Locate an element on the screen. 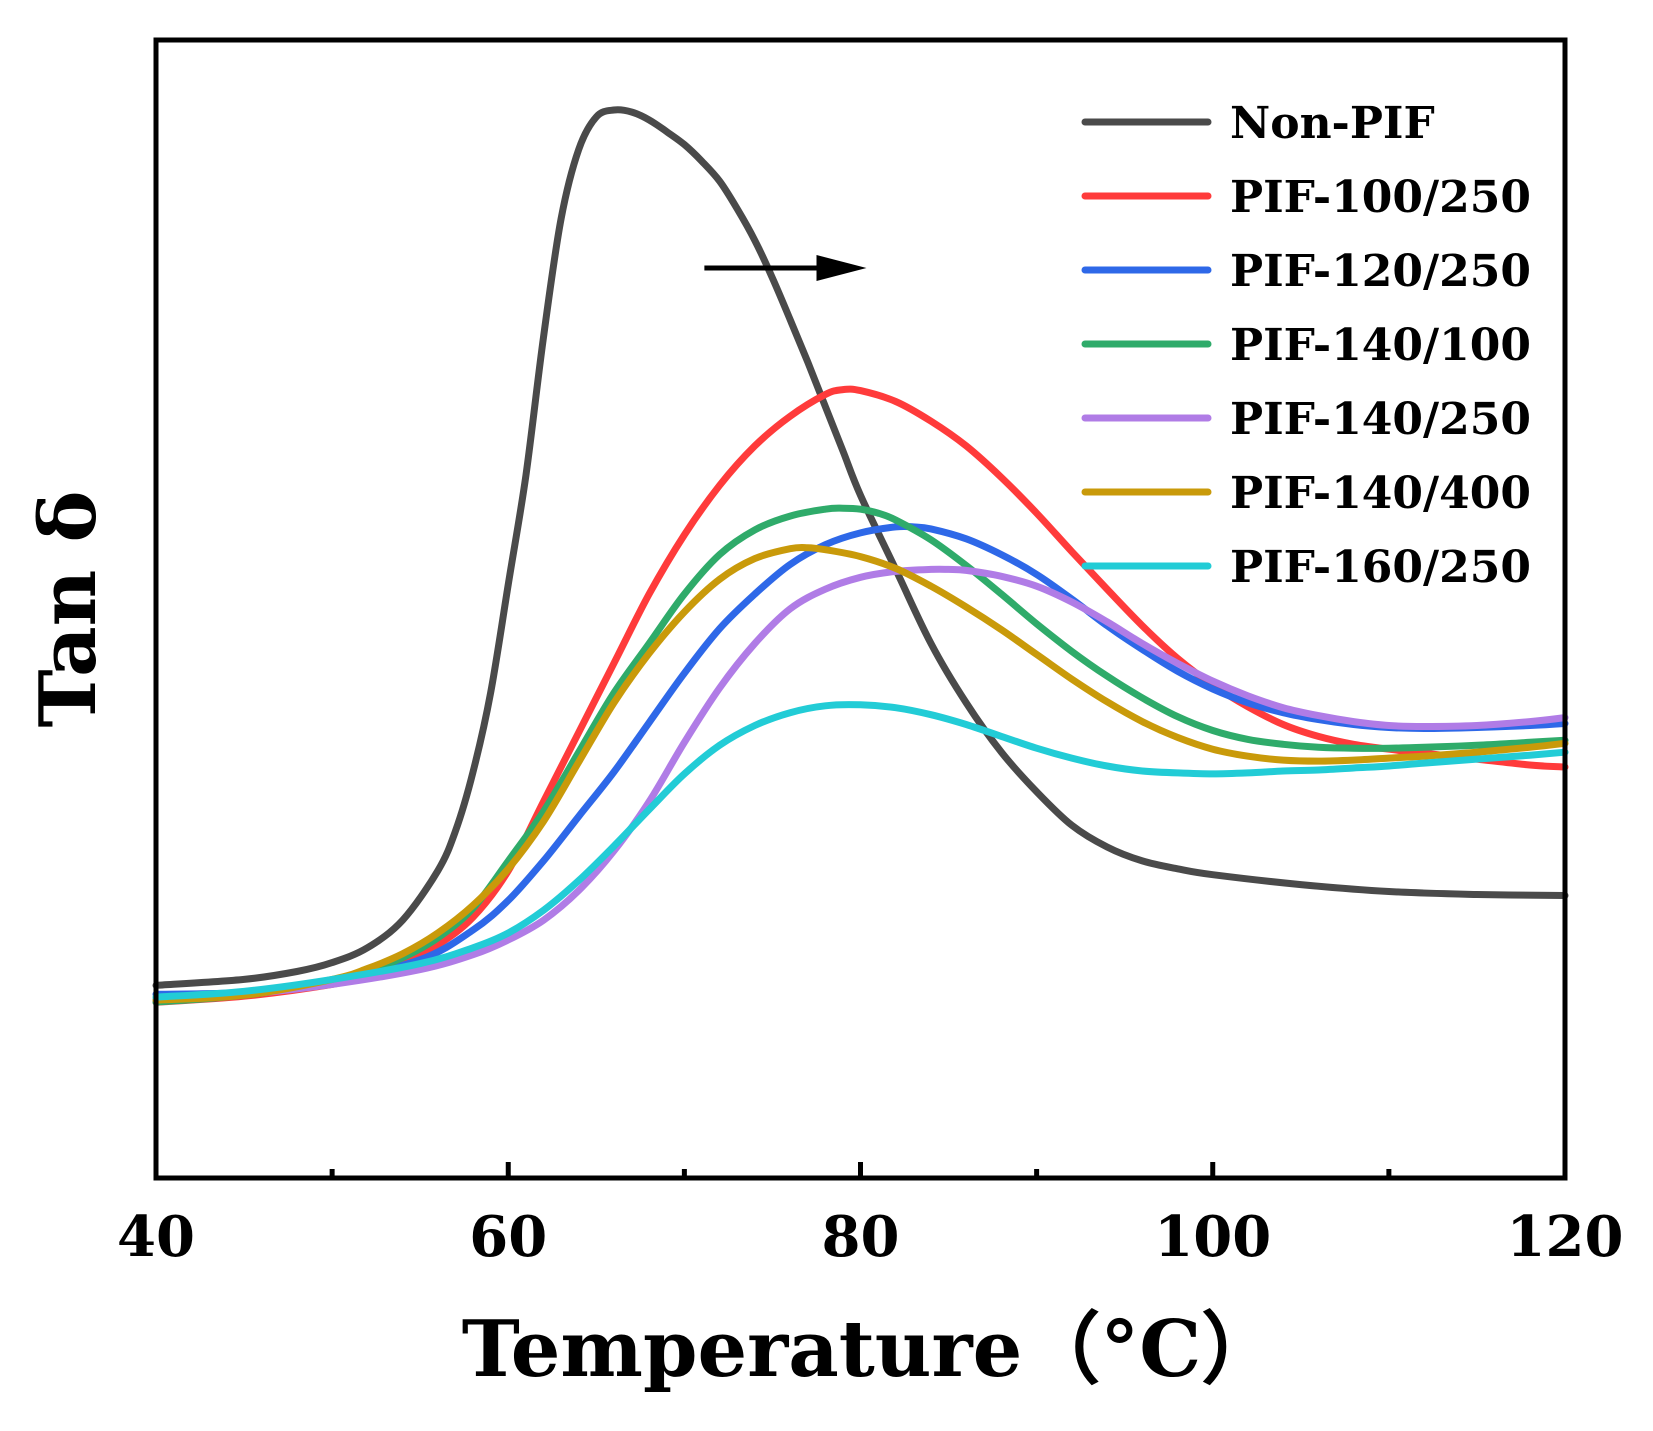 The width and height of the screenshot is (1653, 1431). legend-label-pif-140-400: PIF-140/400 is located at coordinates (1380, 493).